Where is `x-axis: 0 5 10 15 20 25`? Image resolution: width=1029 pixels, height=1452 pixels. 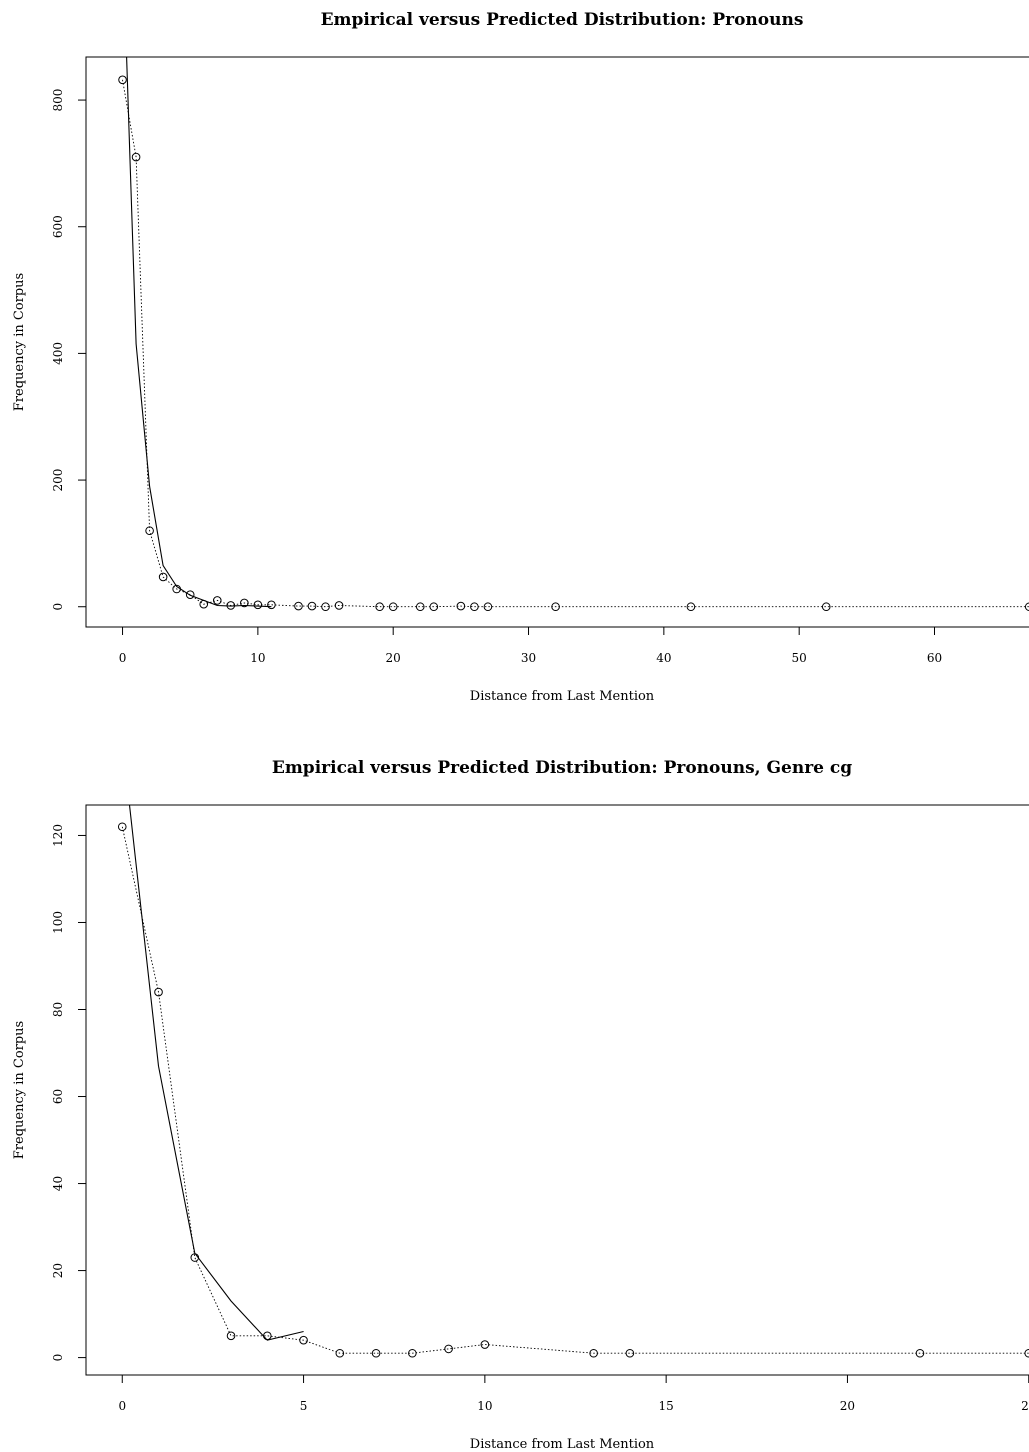
x-axis: 0 5 10 15 20 25 is located at coordinates (573, 1393).